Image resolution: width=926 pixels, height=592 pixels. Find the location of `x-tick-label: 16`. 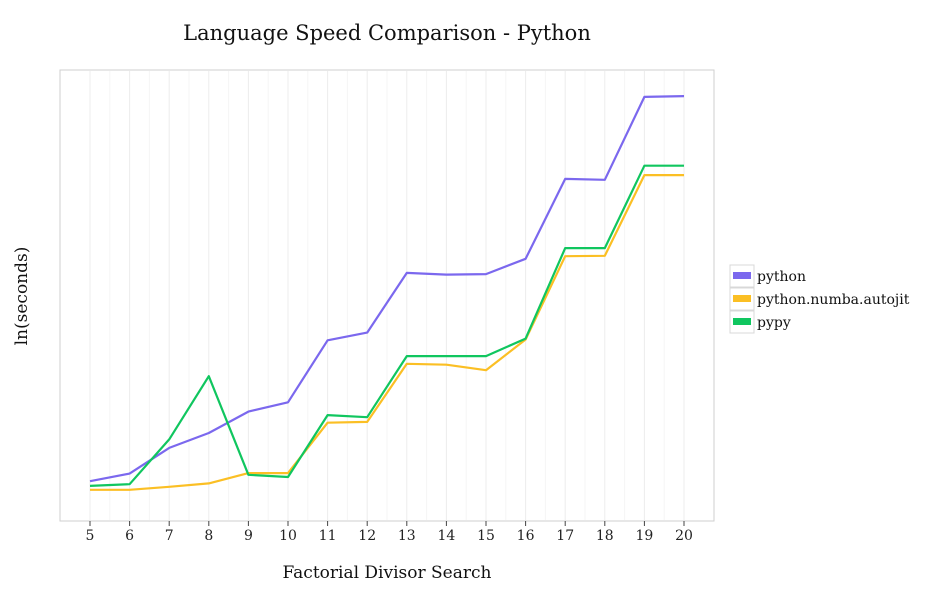

x-tick-label: 16 is located at coordinates (526, 536).